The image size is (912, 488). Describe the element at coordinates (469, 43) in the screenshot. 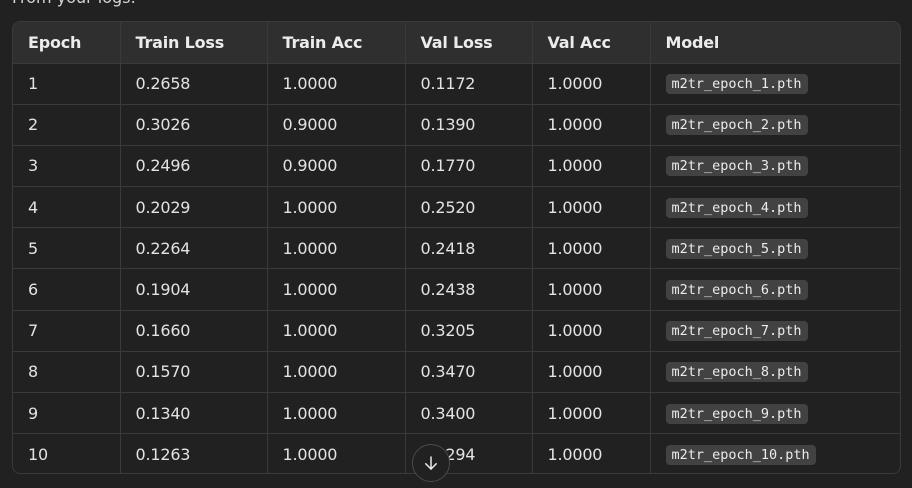

I see `header-val-loss: Val Loss` at that location.